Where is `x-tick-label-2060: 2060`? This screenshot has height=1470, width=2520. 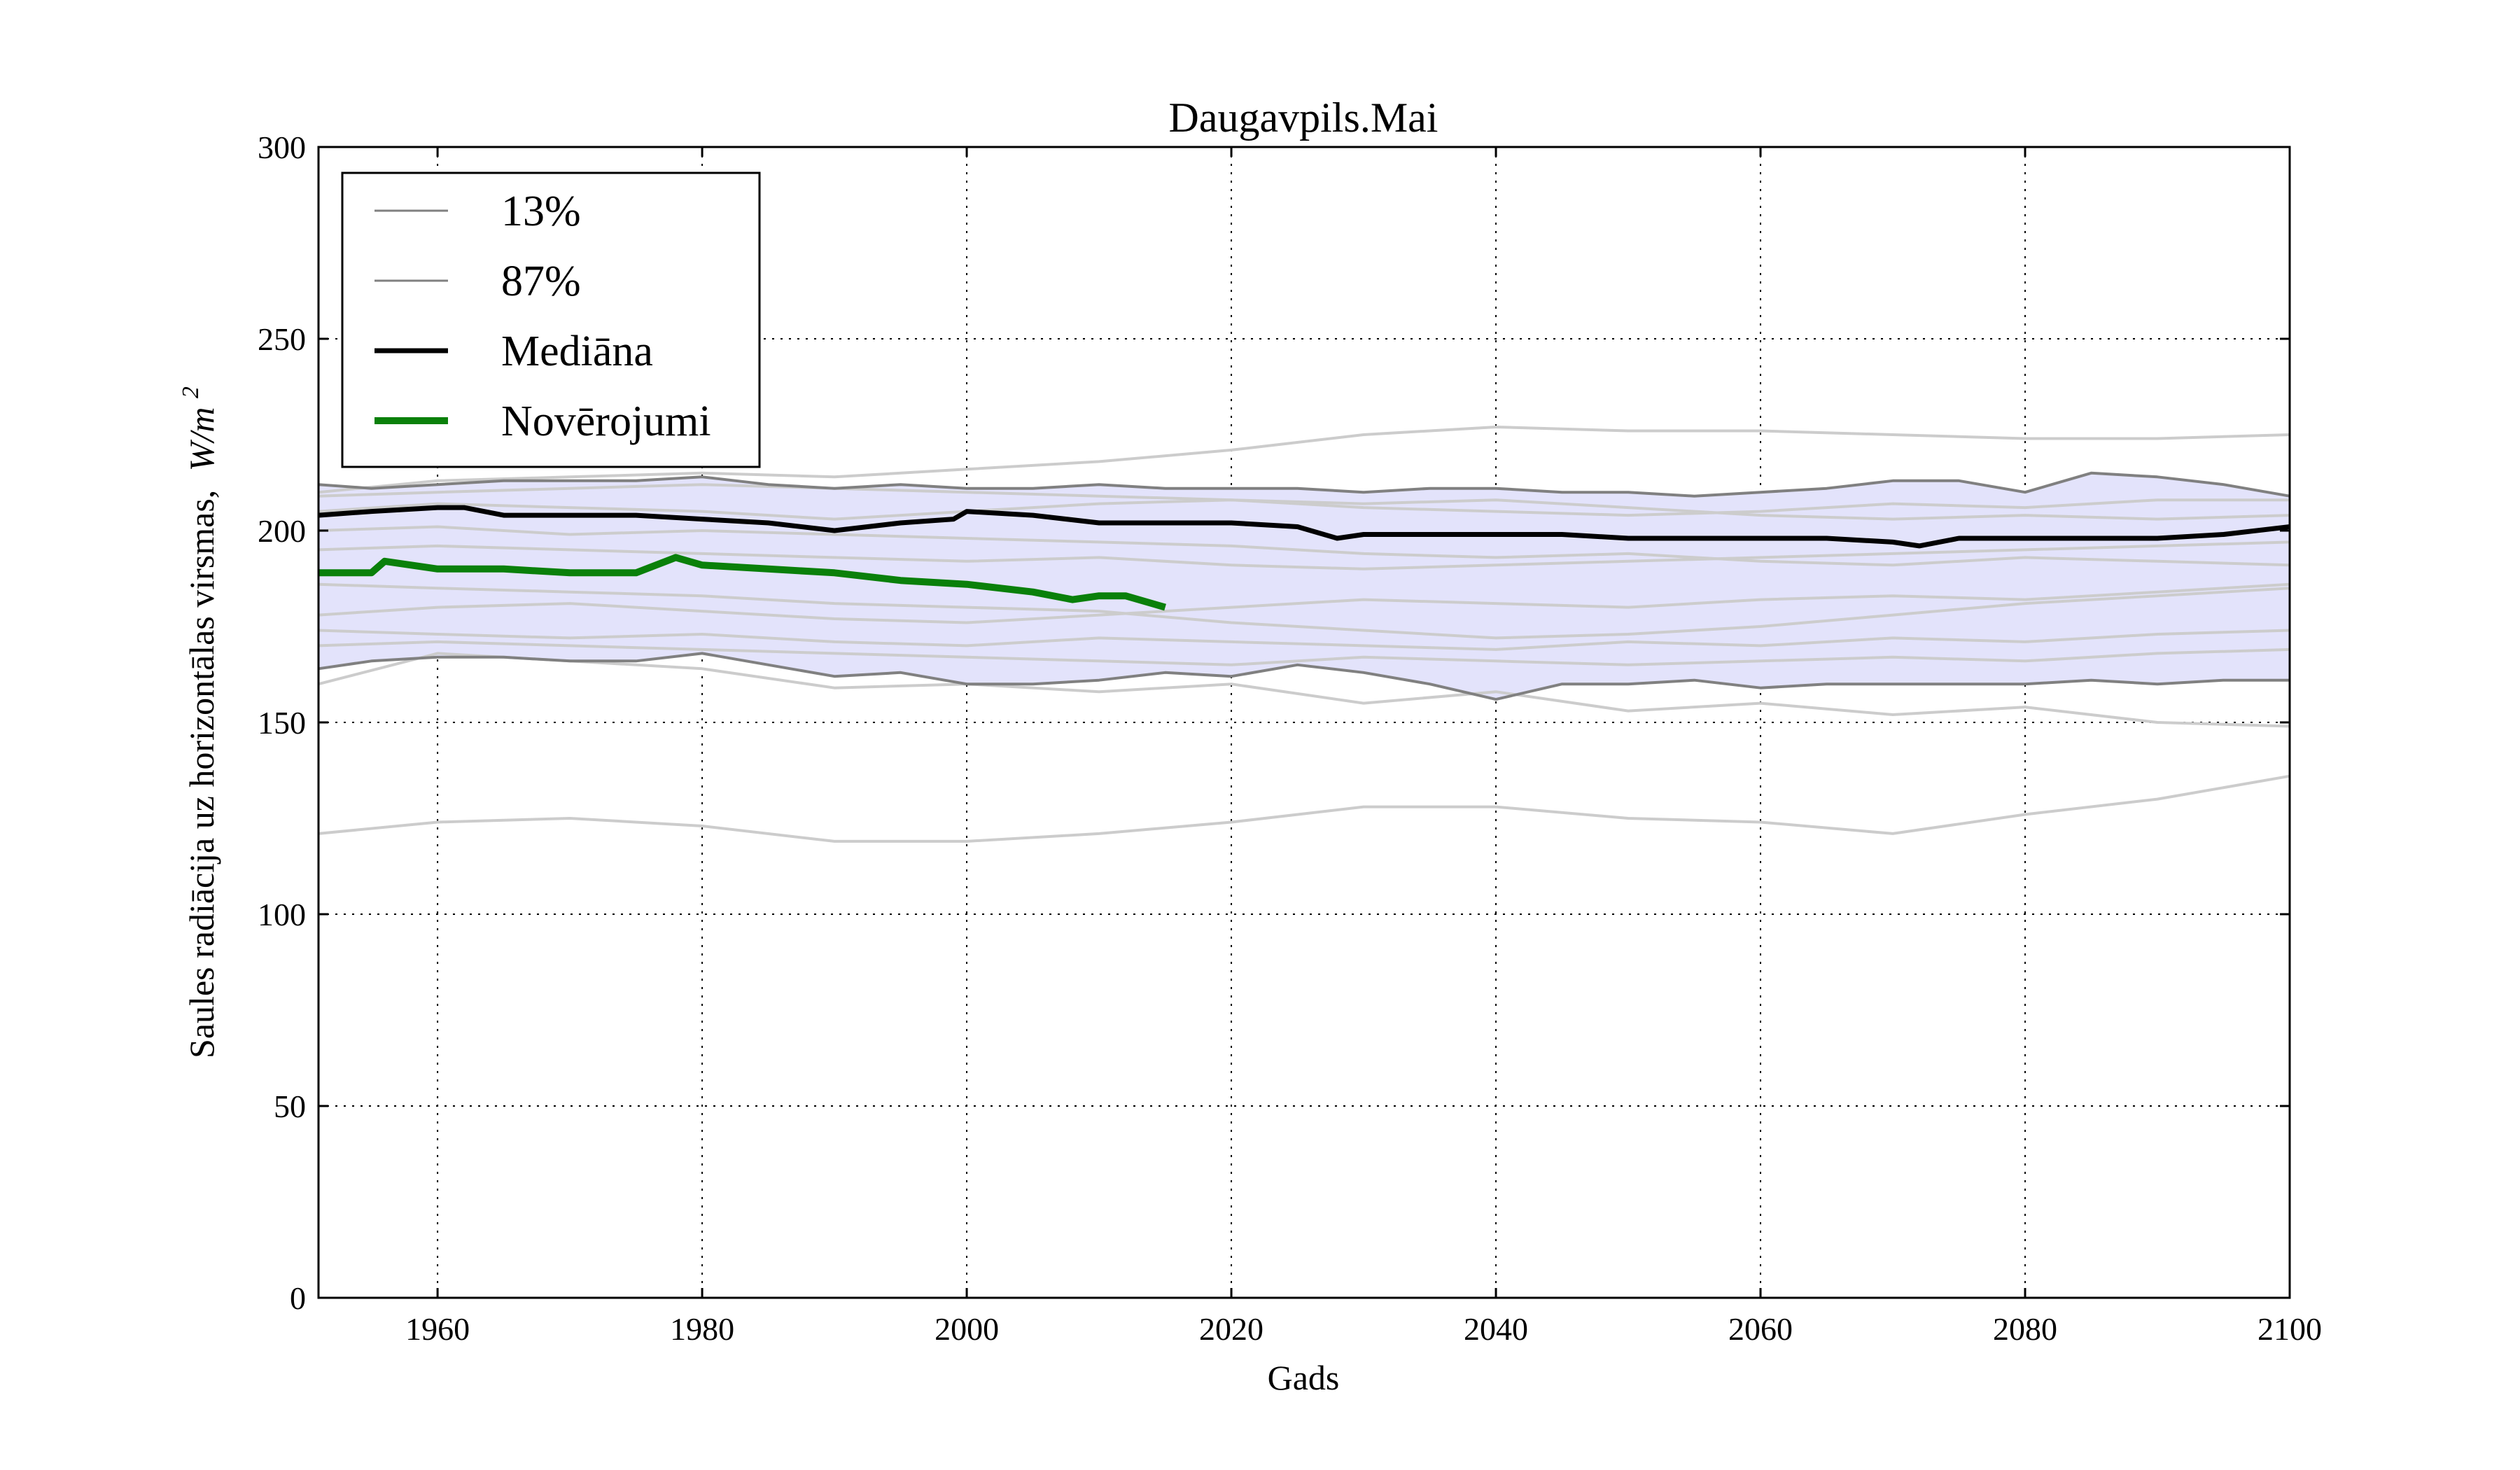 x-tick-label-2060: 2060 is located at coordinates (1760, 1329).